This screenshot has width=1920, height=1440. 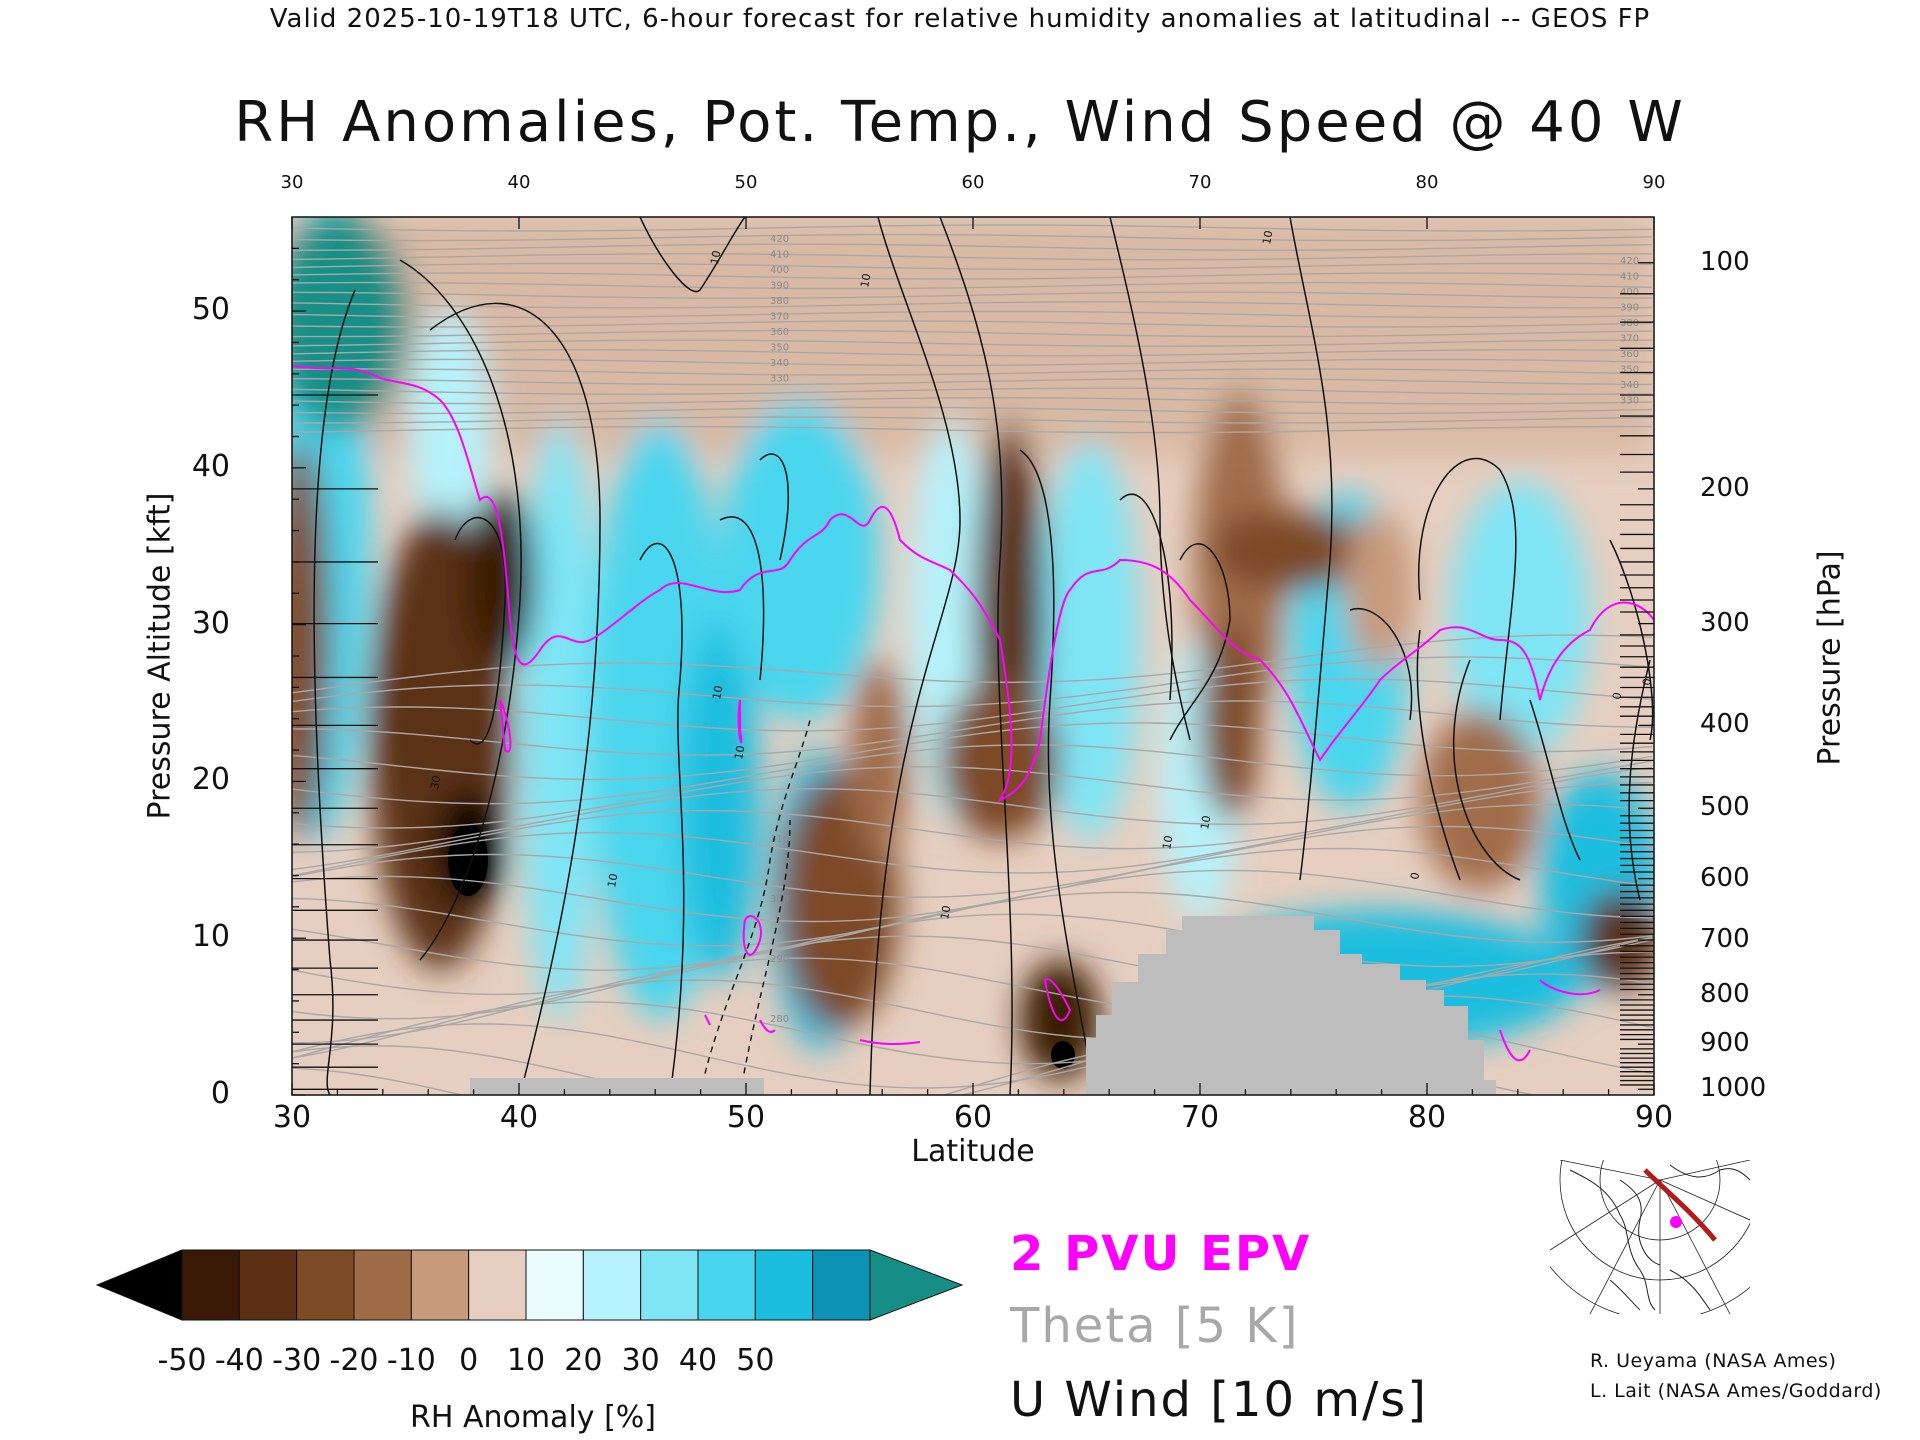 What do you see at coordinates (973, 1151) in the screenshot?
I see `x-axis-label: Latitude` at bounding box center [973, 1151].